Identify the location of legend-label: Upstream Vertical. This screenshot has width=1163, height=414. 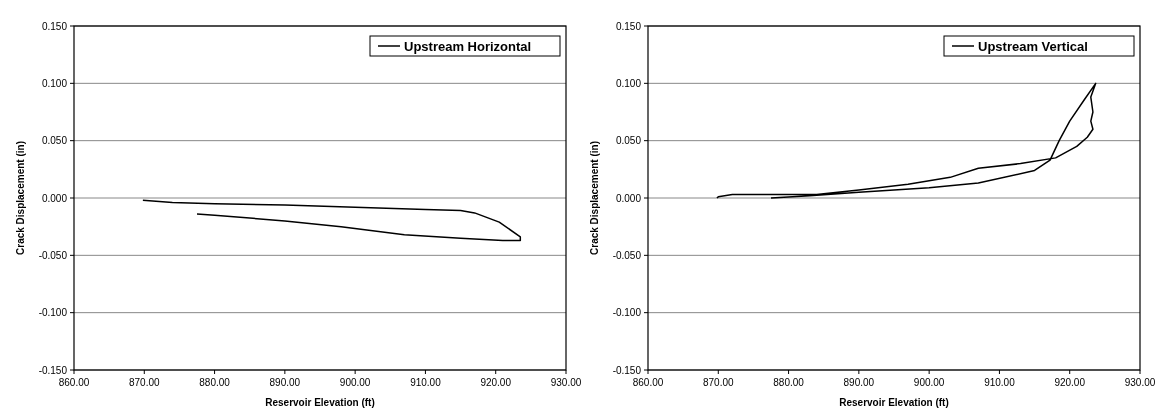
(1032, 46).